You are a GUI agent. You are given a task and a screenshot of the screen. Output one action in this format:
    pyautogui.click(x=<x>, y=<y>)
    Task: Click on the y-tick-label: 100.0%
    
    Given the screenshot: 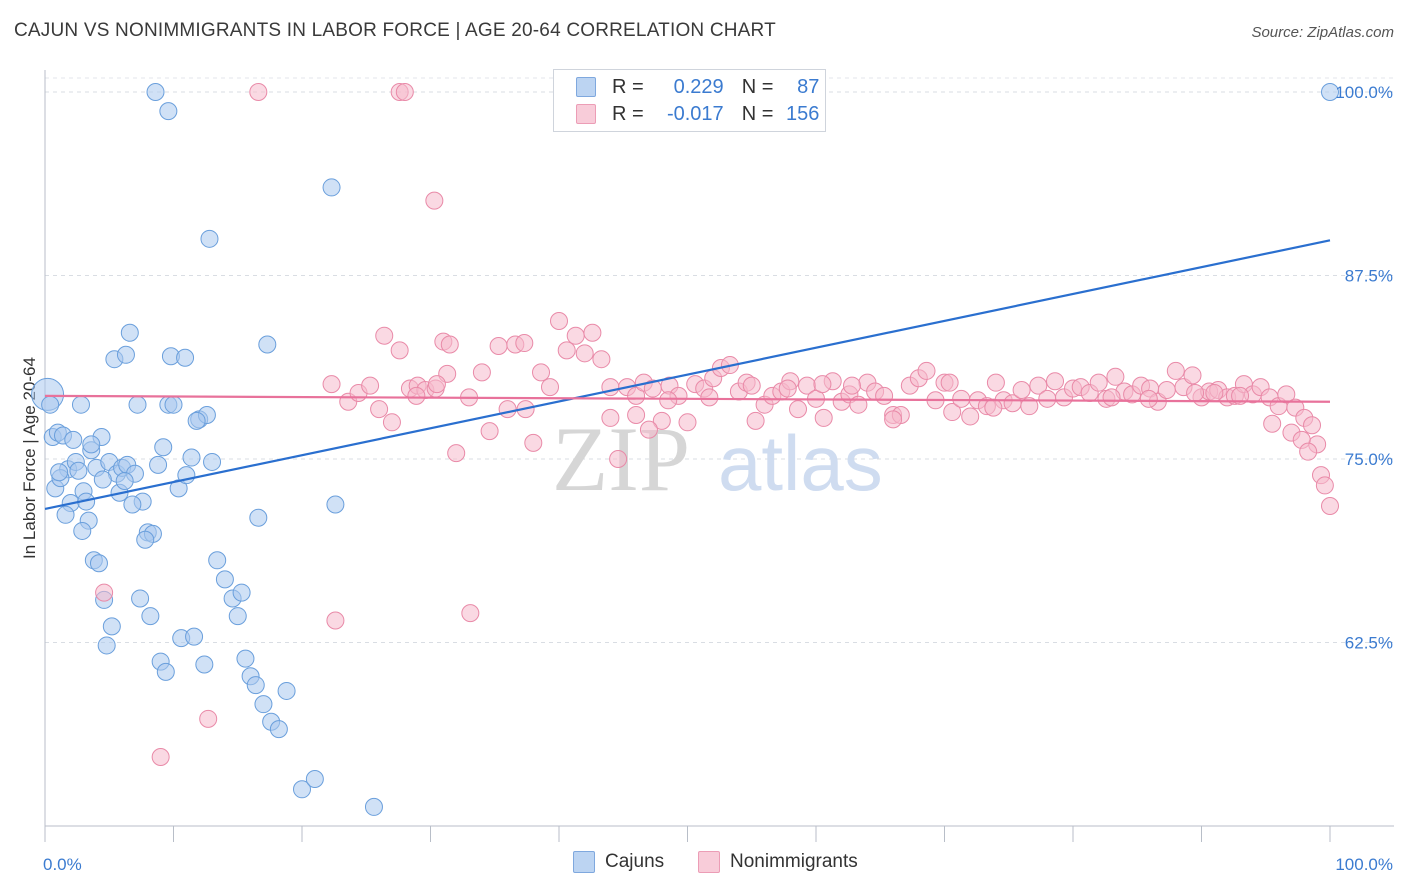 What is the action you would take?
    pyautogui.click(x=1364, y=92)
    